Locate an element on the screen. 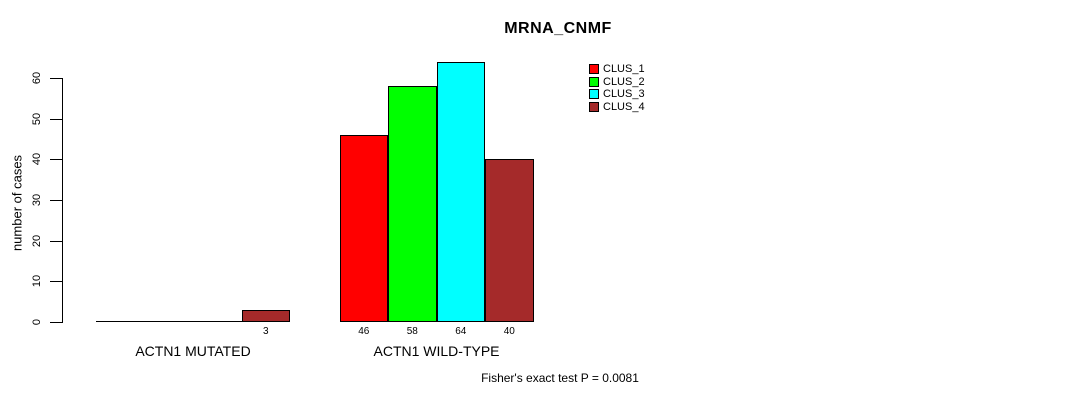 The width and height of the screenshot is (1090, 400). legend-row: CLUS_1 is located at coordinates (617, 69).